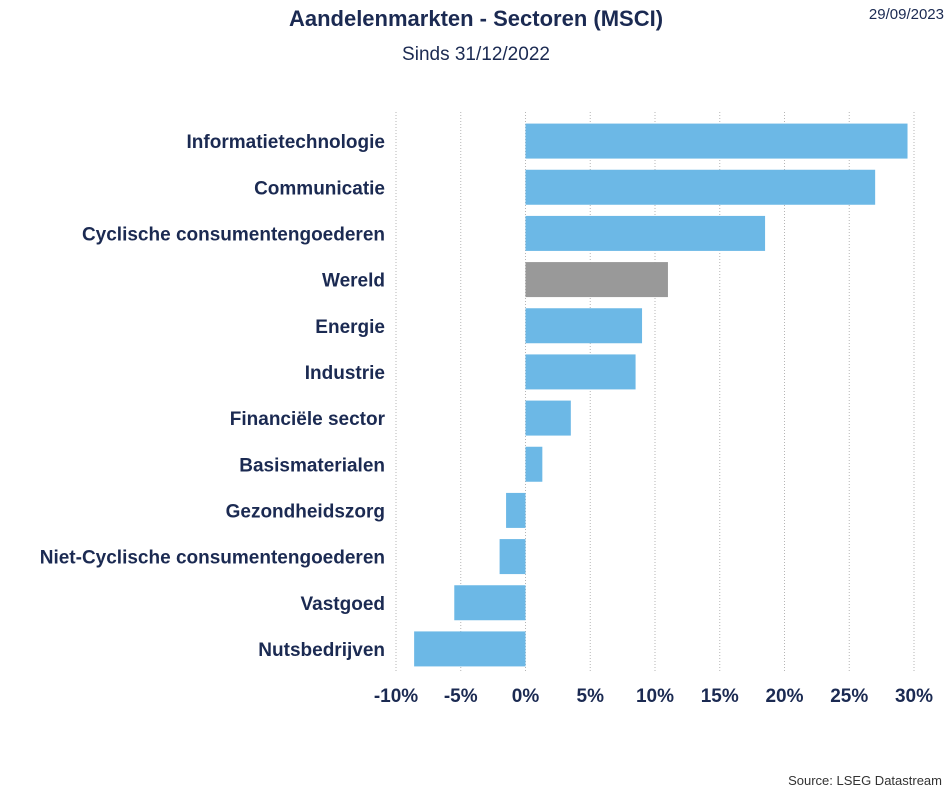 Image resolution: width=952 pixels, height=794 pixels. I want to click on x-tick-label: 20%, so click(784, 696).